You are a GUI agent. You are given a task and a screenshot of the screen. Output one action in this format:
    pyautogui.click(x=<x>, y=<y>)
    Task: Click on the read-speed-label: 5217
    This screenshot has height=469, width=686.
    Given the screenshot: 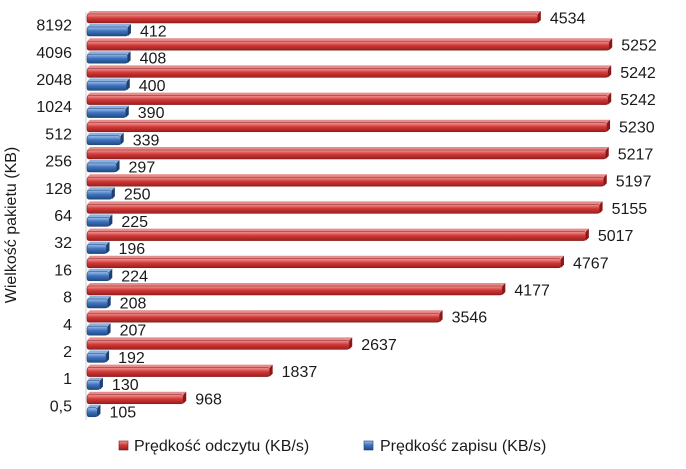 What is the action you would take?
    pyautogui.click(x=636, y=155)
    